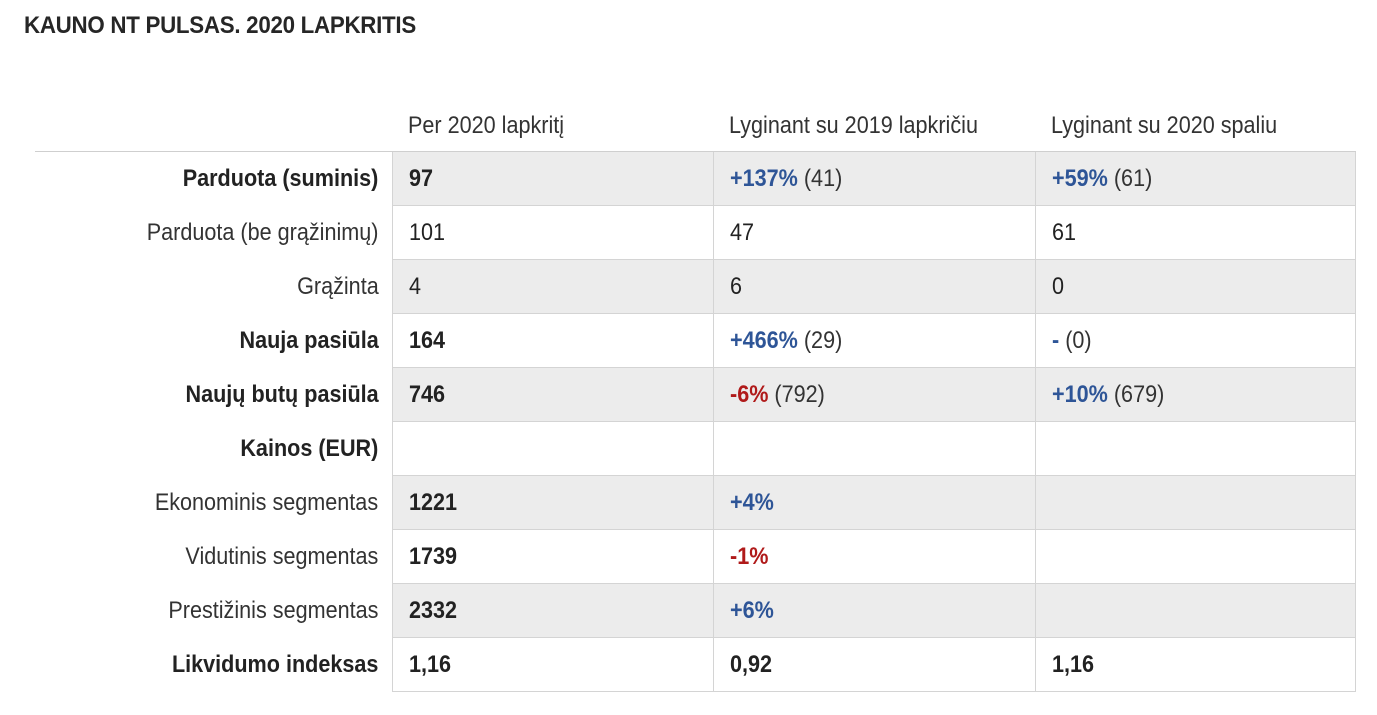 This screenshot has height=715, width=1377. I want to click on table-row: Kainos (EUR), so click(695, 448).